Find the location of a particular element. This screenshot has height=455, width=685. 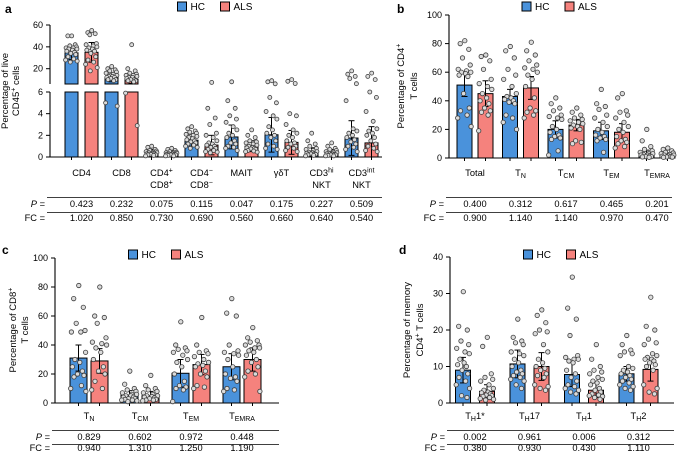

fc-value: 0.430 is located at coordinates (583, 448).